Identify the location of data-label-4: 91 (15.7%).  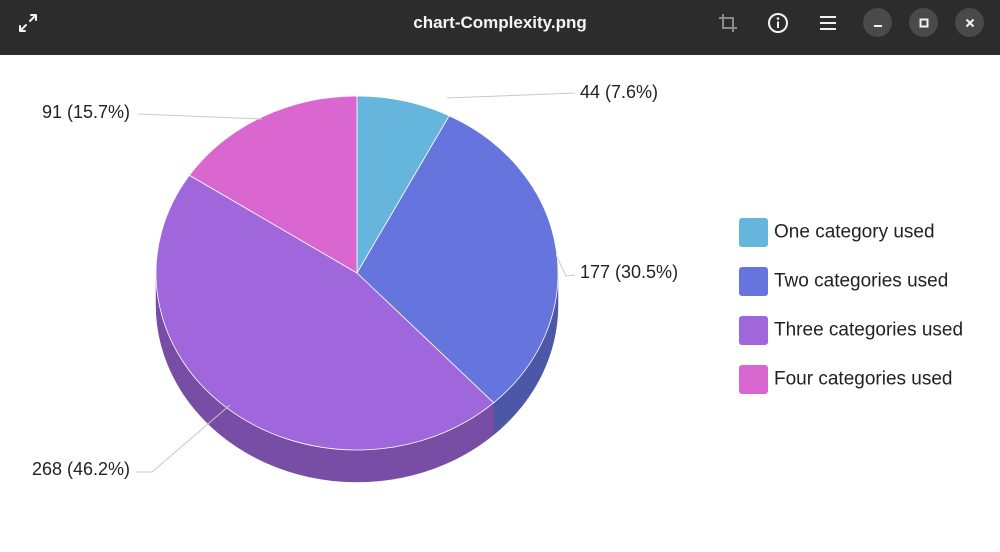
(86, 112).